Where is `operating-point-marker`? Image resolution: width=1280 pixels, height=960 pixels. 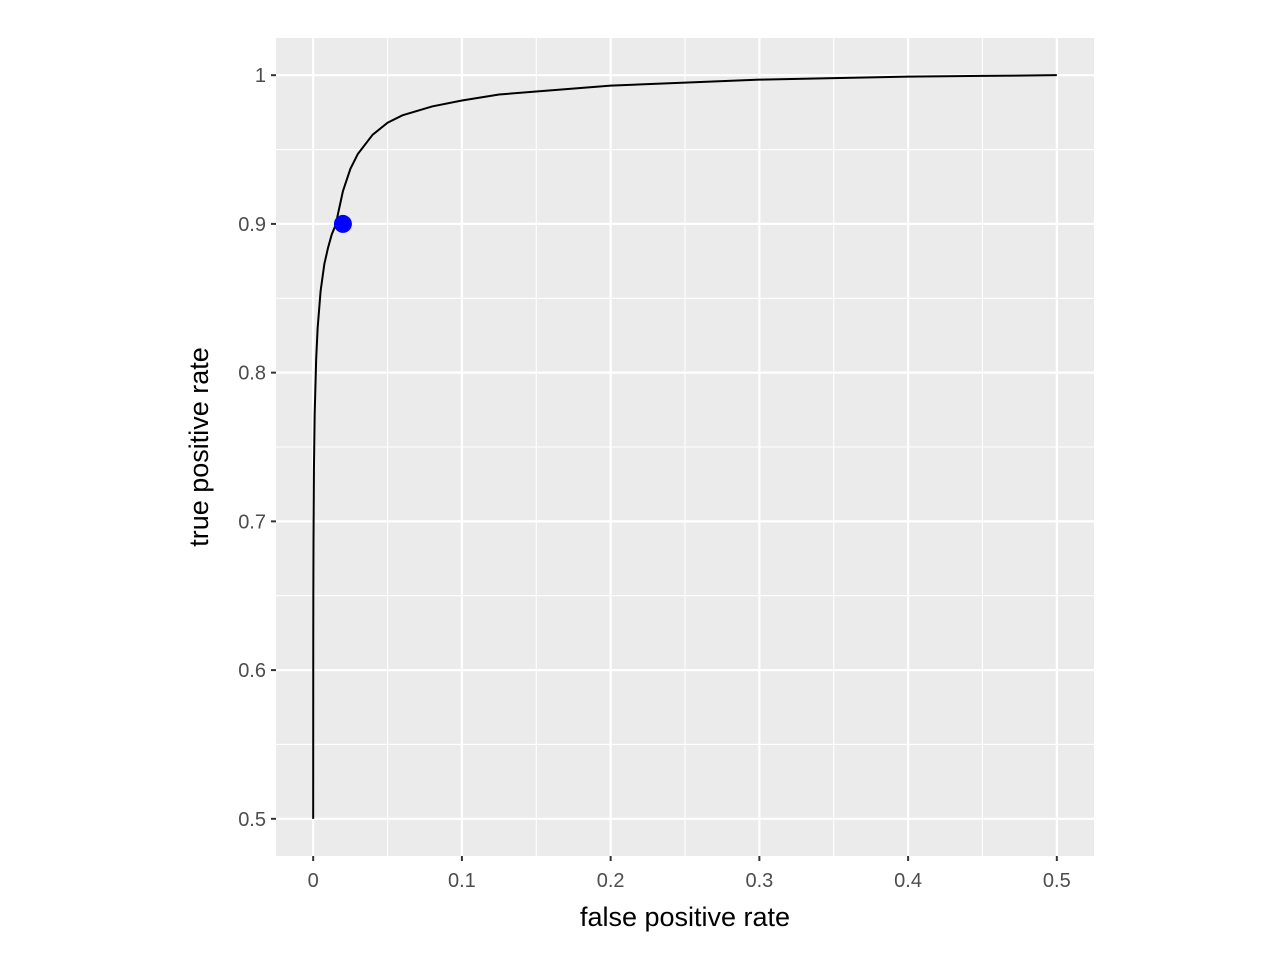
operating-point-marker is located at coordinates (342, 223).